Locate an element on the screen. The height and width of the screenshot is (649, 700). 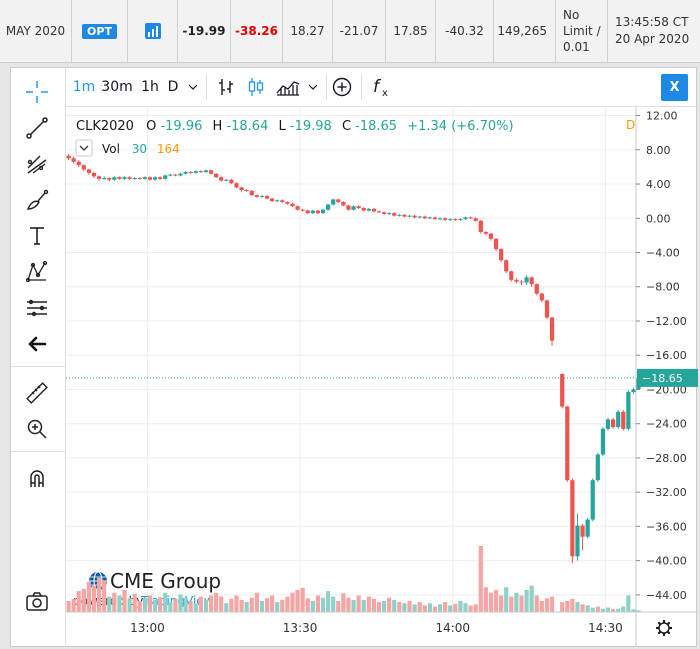
back-arrow-icon is located at coordinates (37, 344).